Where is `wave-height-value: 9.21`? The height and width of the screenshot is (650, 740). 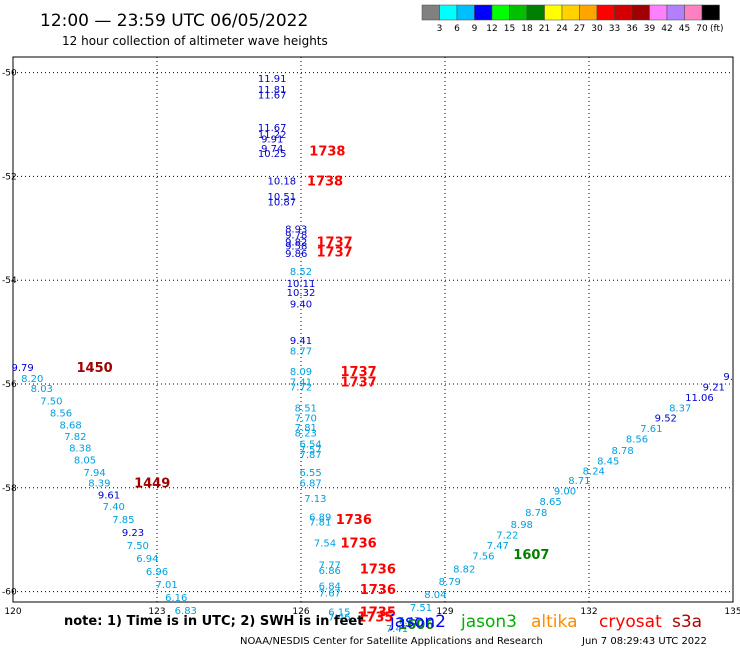
wave-height-value: 9.21 is located at coordinates (714, 388).